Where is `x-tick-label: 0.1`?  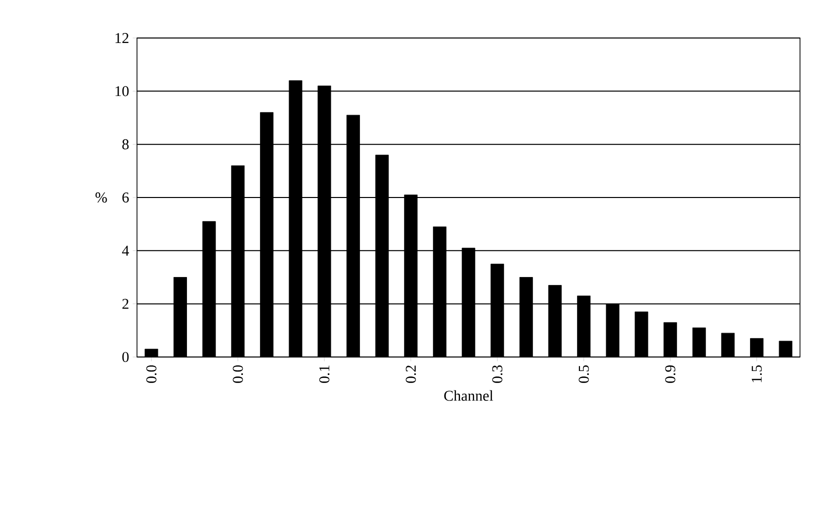 x-tick-label: 0.1 is located at coordinates (324, 374).